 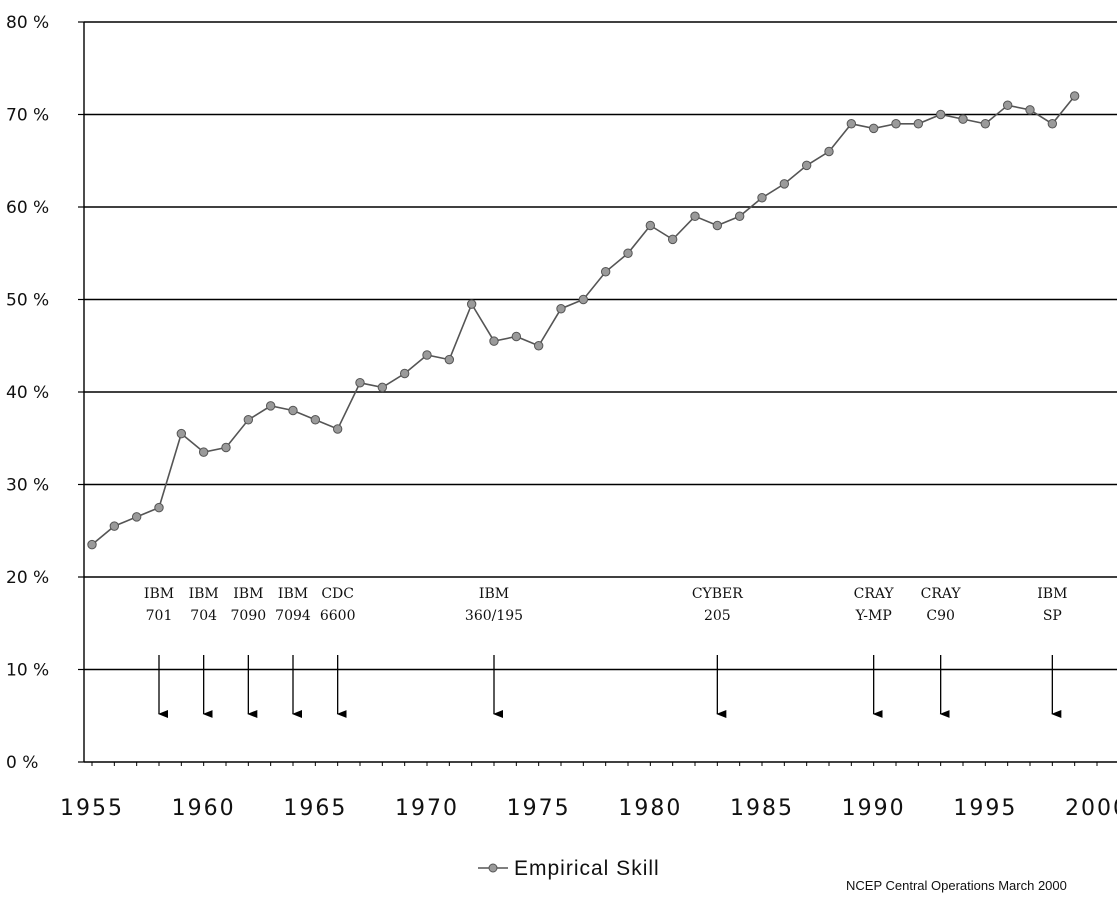 What do you see at coordinates (181, 433) in the screenshot?
I see `data-point-1959` at bounding box center [181, 433].